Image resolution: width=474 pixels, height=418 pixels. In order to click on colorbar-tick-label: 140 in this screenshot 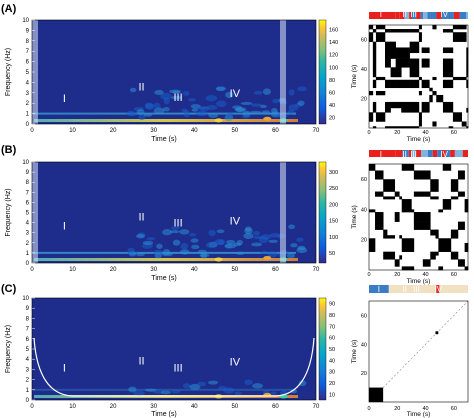, I will do `click(333, 43)`.